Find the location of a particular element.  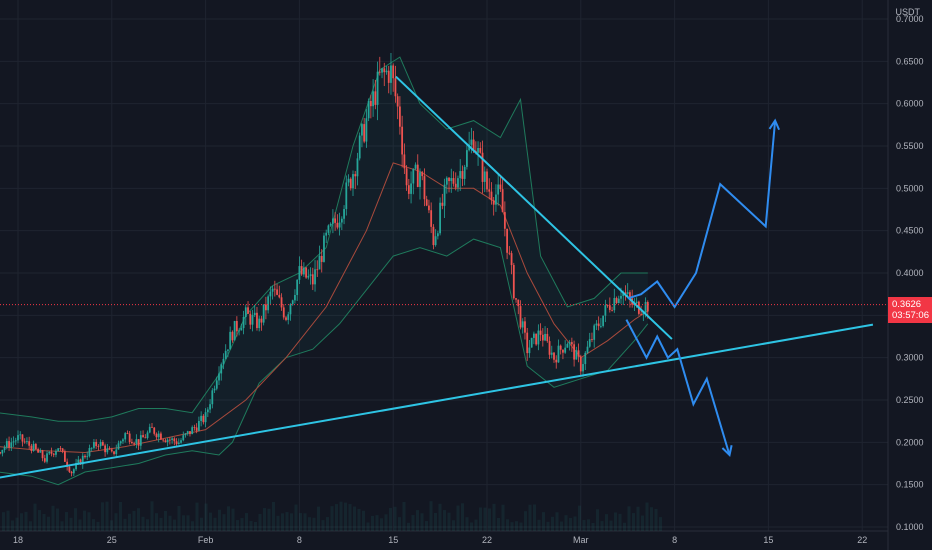

bearish-projection-path is located at coordinates (678, 387).